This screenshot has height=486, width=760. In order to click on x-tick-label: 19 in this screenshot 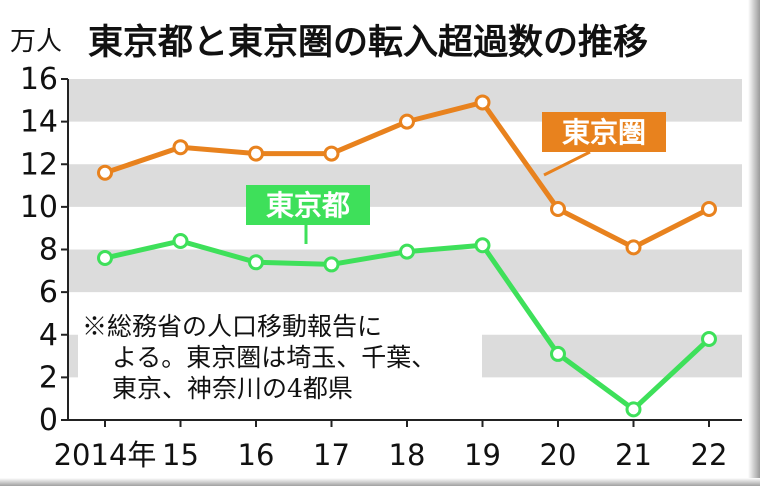, I will do `click(482, 455)`.